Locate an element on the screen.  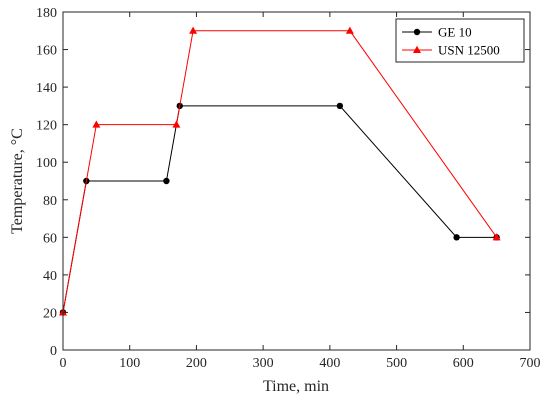
legend-marker-usn12500 is located at coordinates (417, 49).